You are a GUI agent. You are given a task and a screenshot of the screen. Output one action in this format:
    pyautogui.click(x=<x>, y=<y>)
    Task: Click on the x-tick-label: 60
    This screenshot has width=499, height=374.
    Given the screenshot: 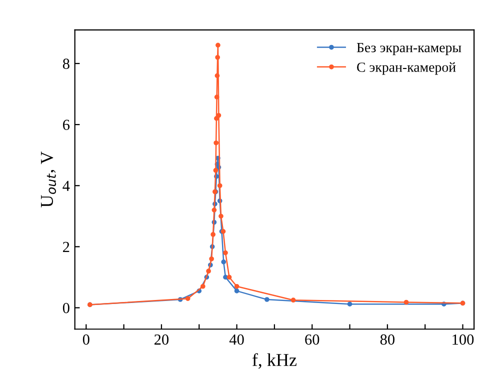 What is the action you would take?
    pyautogui.click(x=312, y=339)
    